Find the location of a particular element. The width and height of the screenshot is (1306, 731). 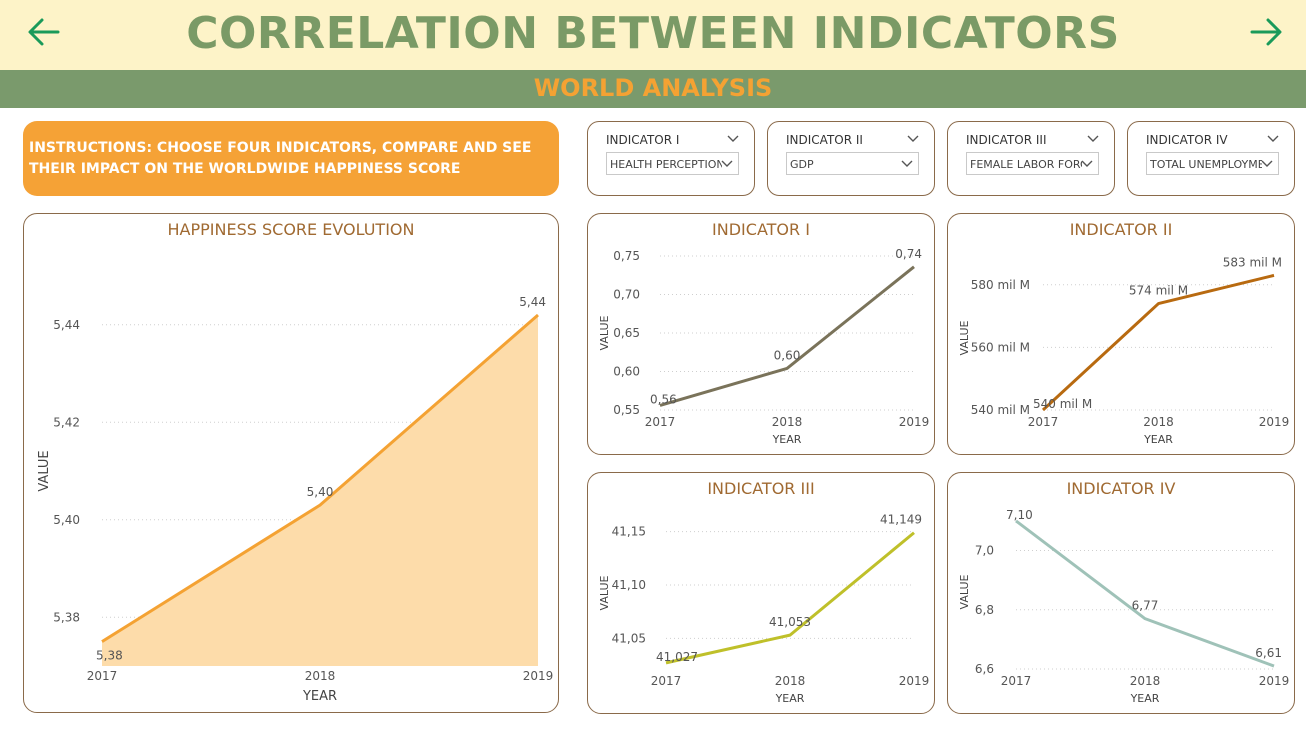

y-tick-label: 5,44 is located at coordinates (66, 325).